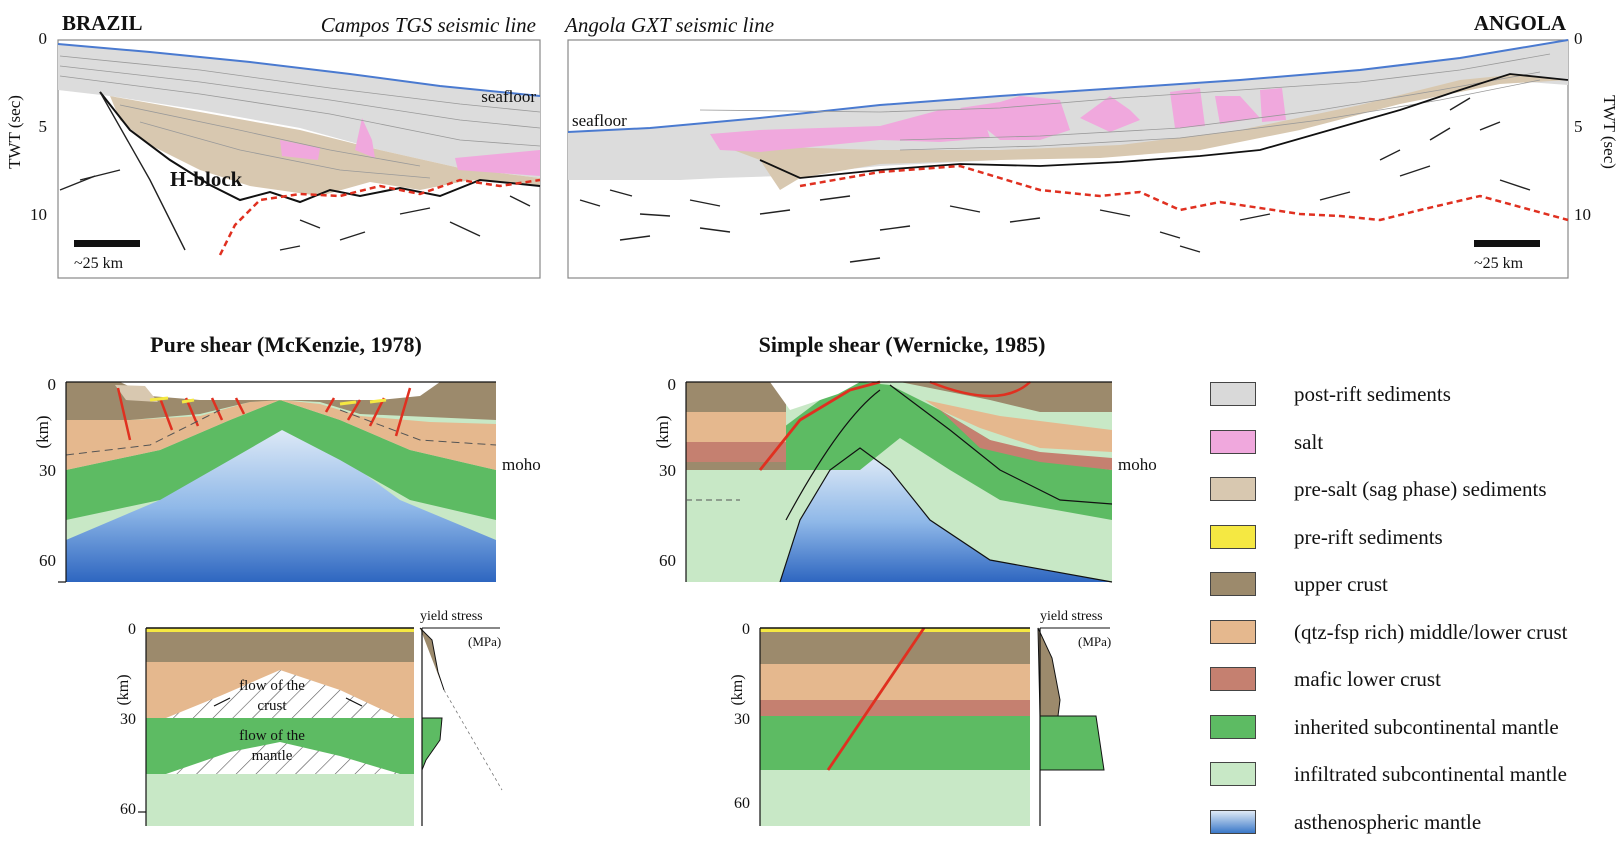 The width and height of the screenshot is (1624, 857). I want to click on swatch-inherited-mantle, so click(1233, 727).